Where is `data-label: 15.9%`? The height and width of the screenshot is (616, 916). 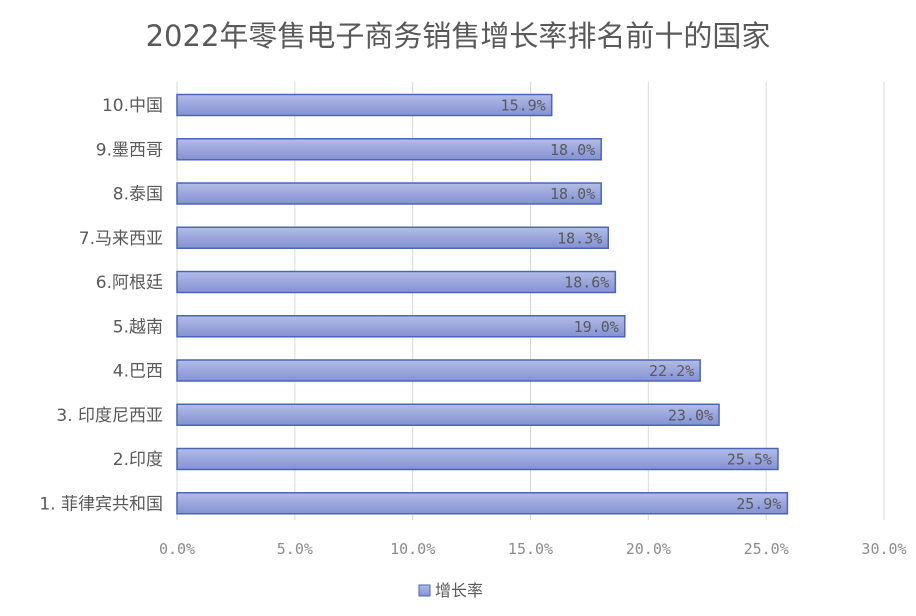
data-label: 15.9% is located at coordinates (523, 106).